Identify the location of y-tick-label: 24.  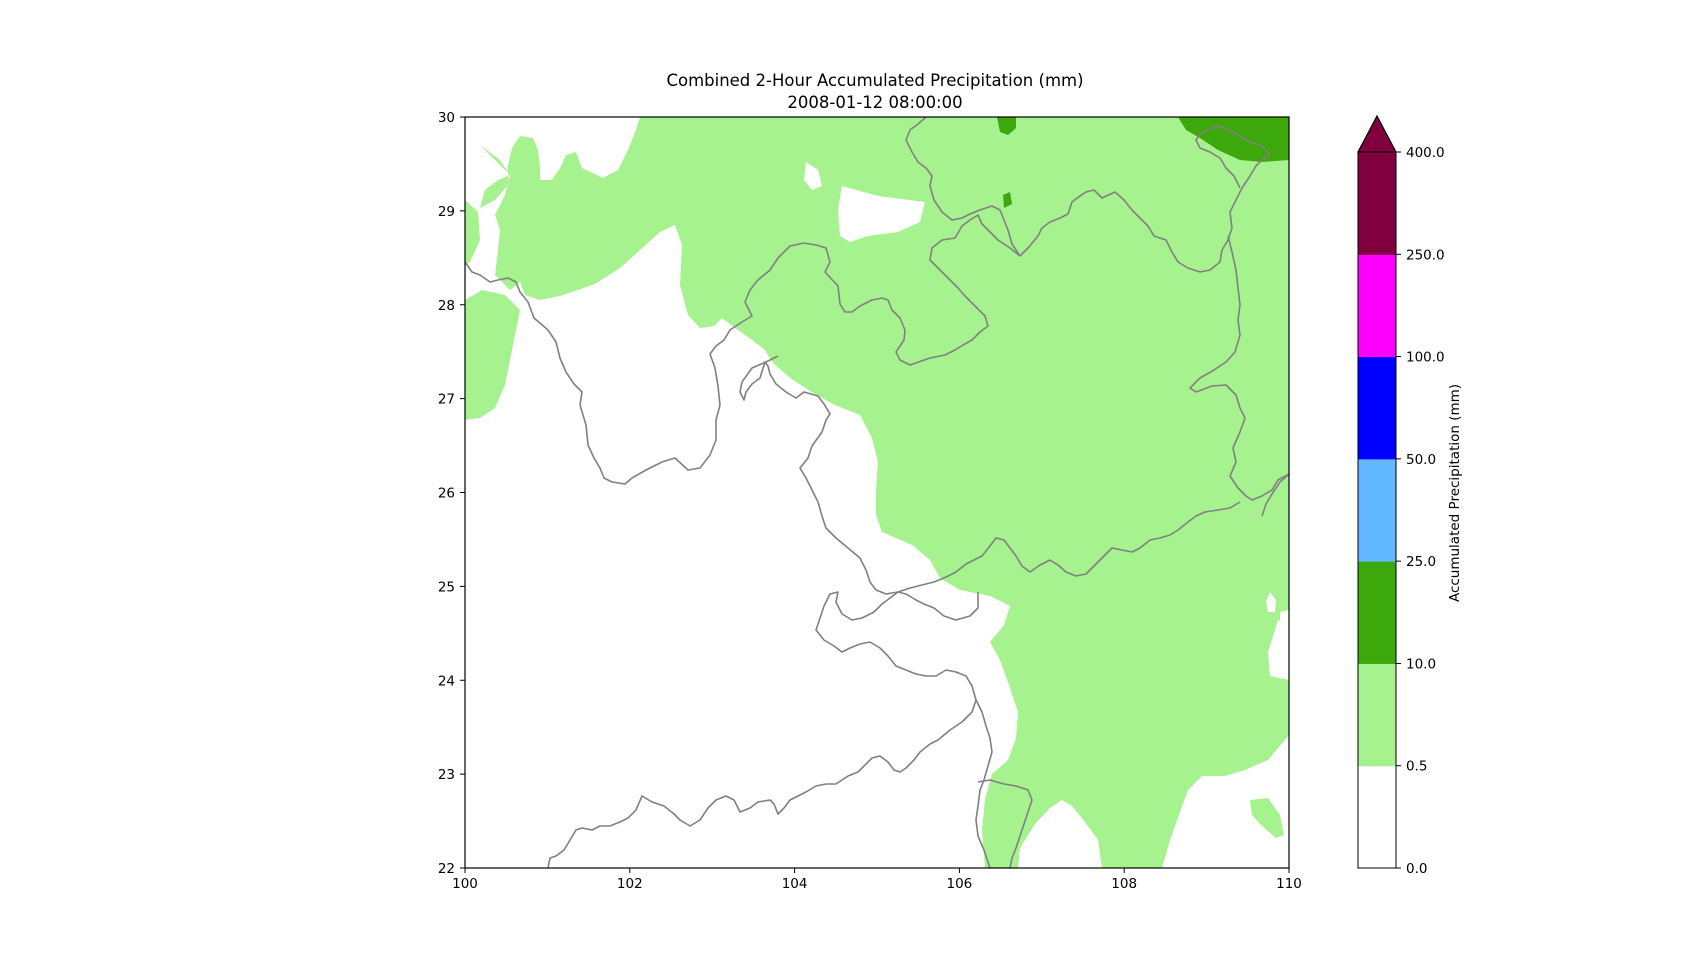
(446, 681).